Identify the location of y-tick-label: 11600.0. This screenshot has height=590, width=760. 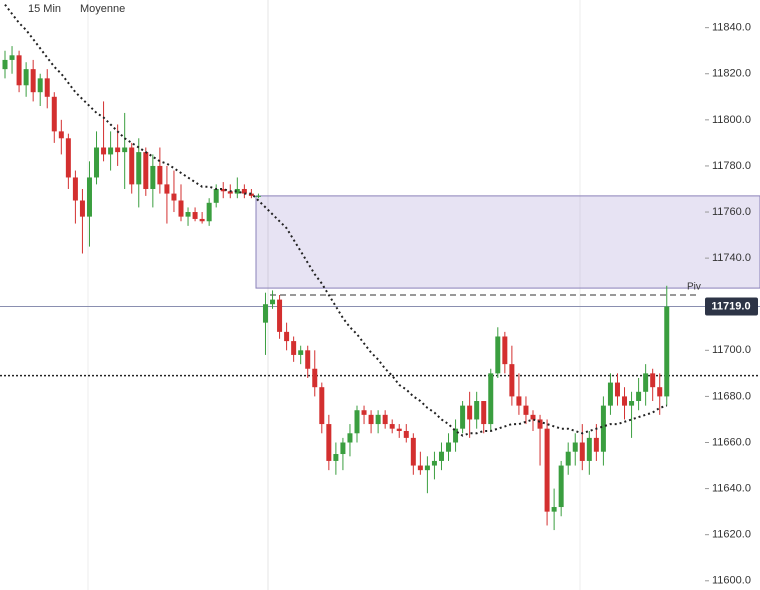
(731, 581).